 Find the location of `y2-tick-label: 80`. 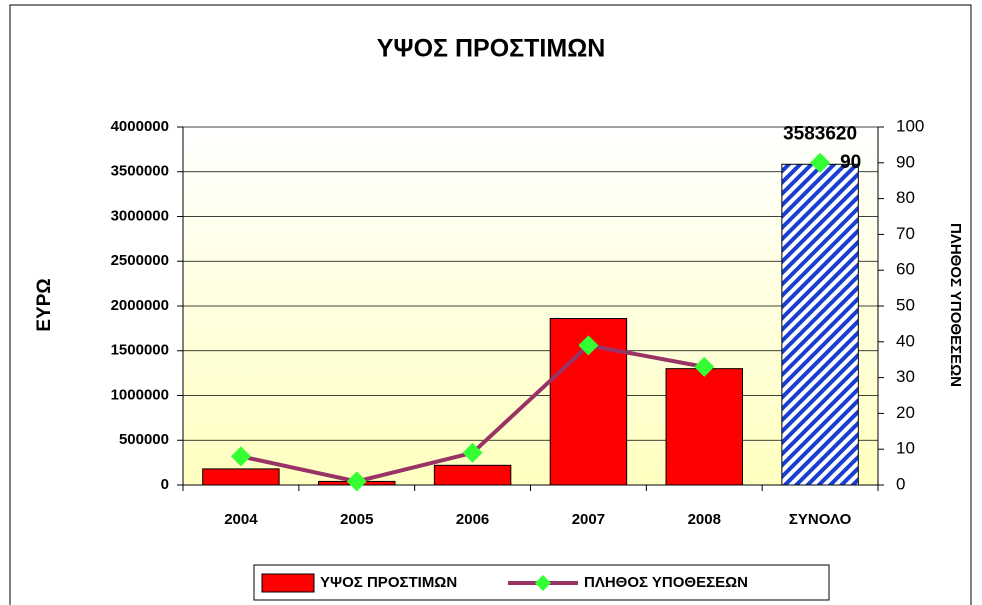

y2-tick-label: 80 is located at coordinates (905, 197).